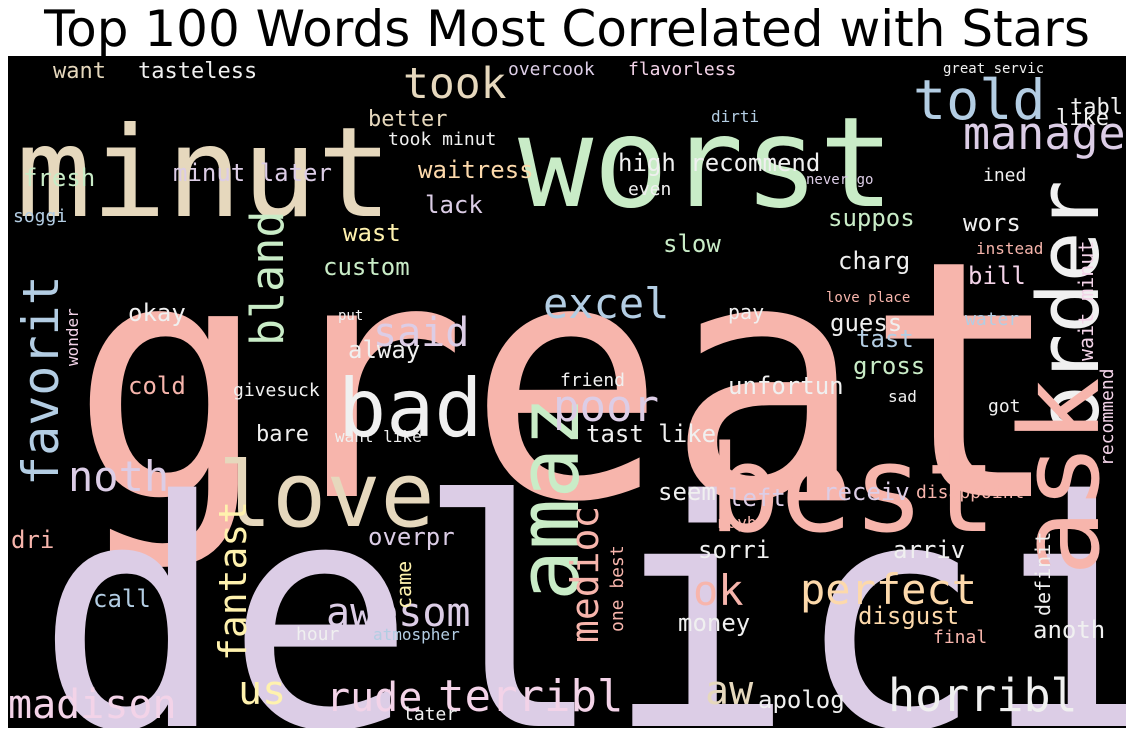  Describe the element at coordinates (992, 223) in the screenshot. I see `word-wors: wors` at that location.